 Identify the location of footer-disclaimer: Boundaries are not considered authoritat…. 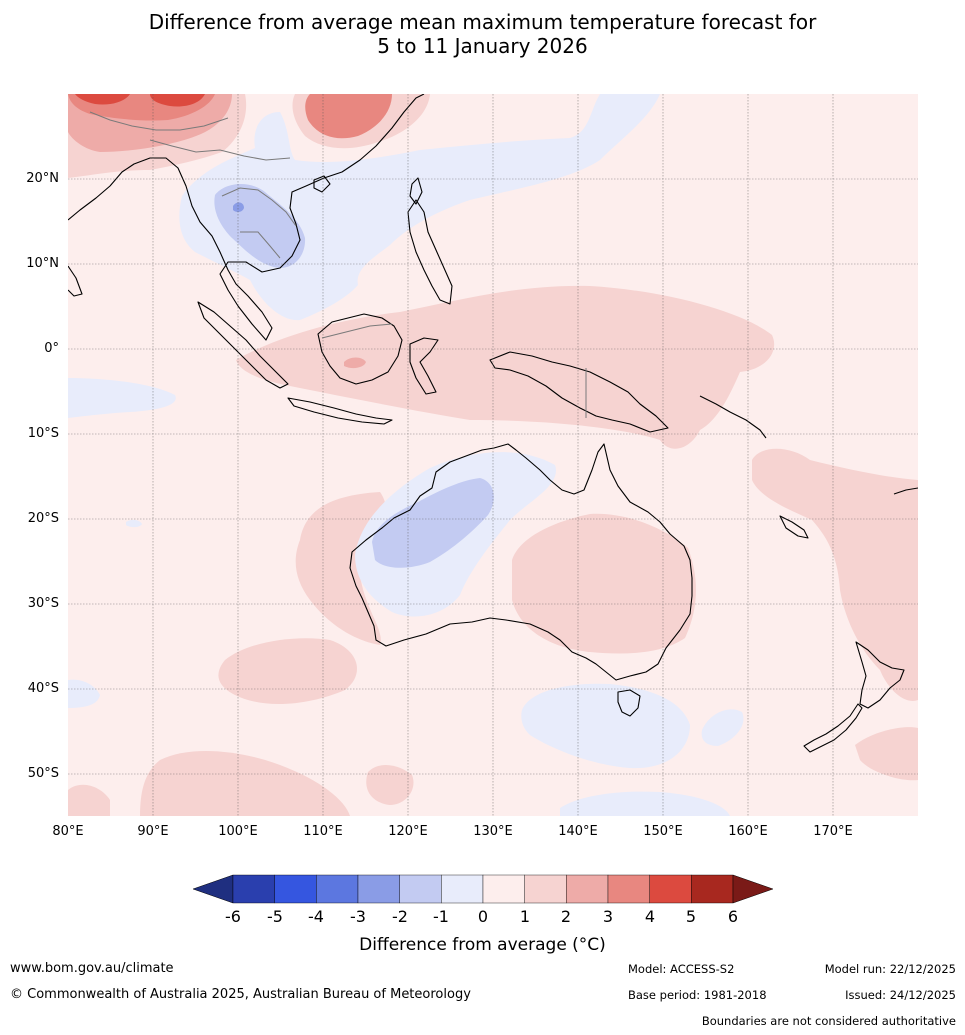
(828, 1021).